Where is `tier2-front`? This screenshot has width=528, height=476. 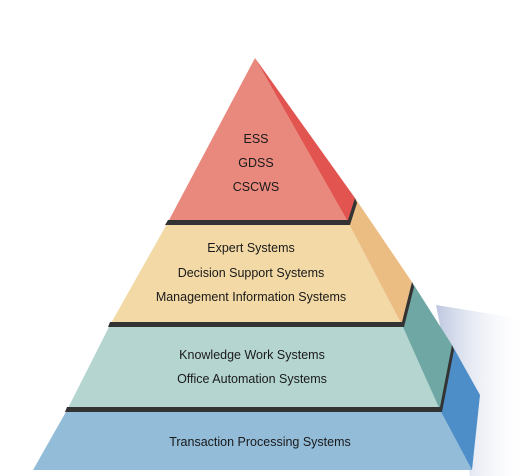 tier2-front is located at coordinates (256, 273).